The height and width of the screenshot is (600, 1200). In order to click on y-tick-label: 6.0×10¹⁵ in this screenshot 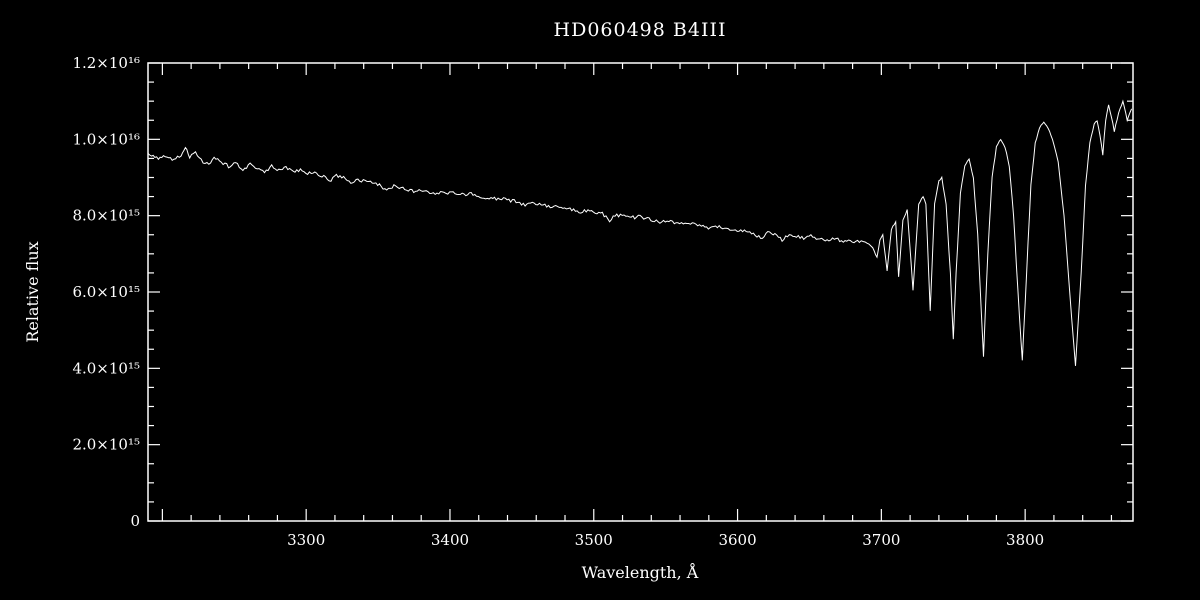, I will do `click(106, 292)`.